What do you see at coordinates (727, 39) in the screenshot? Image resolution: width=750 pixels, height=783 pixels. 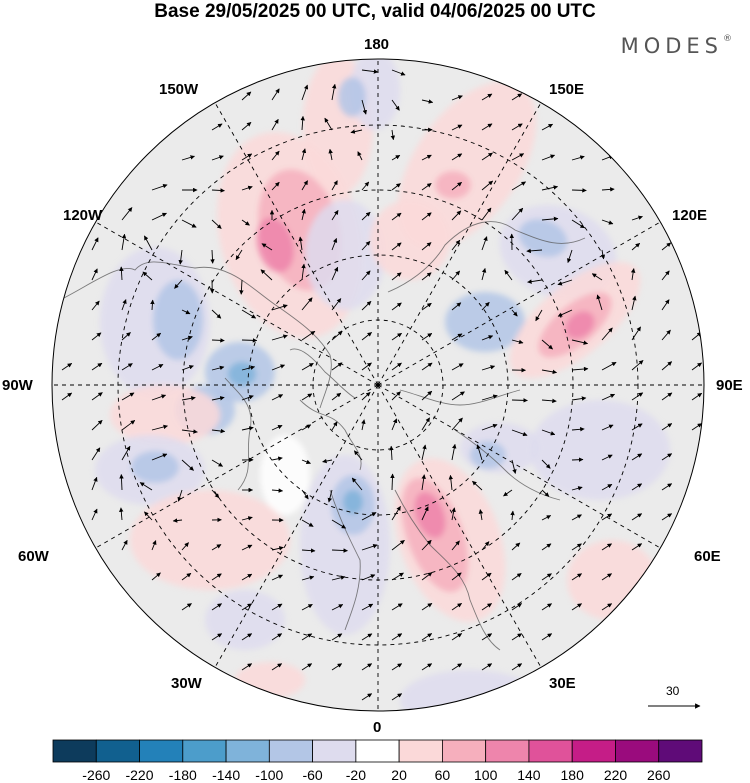 I see `registered-mark: ®` at bounding box center [727, 39].